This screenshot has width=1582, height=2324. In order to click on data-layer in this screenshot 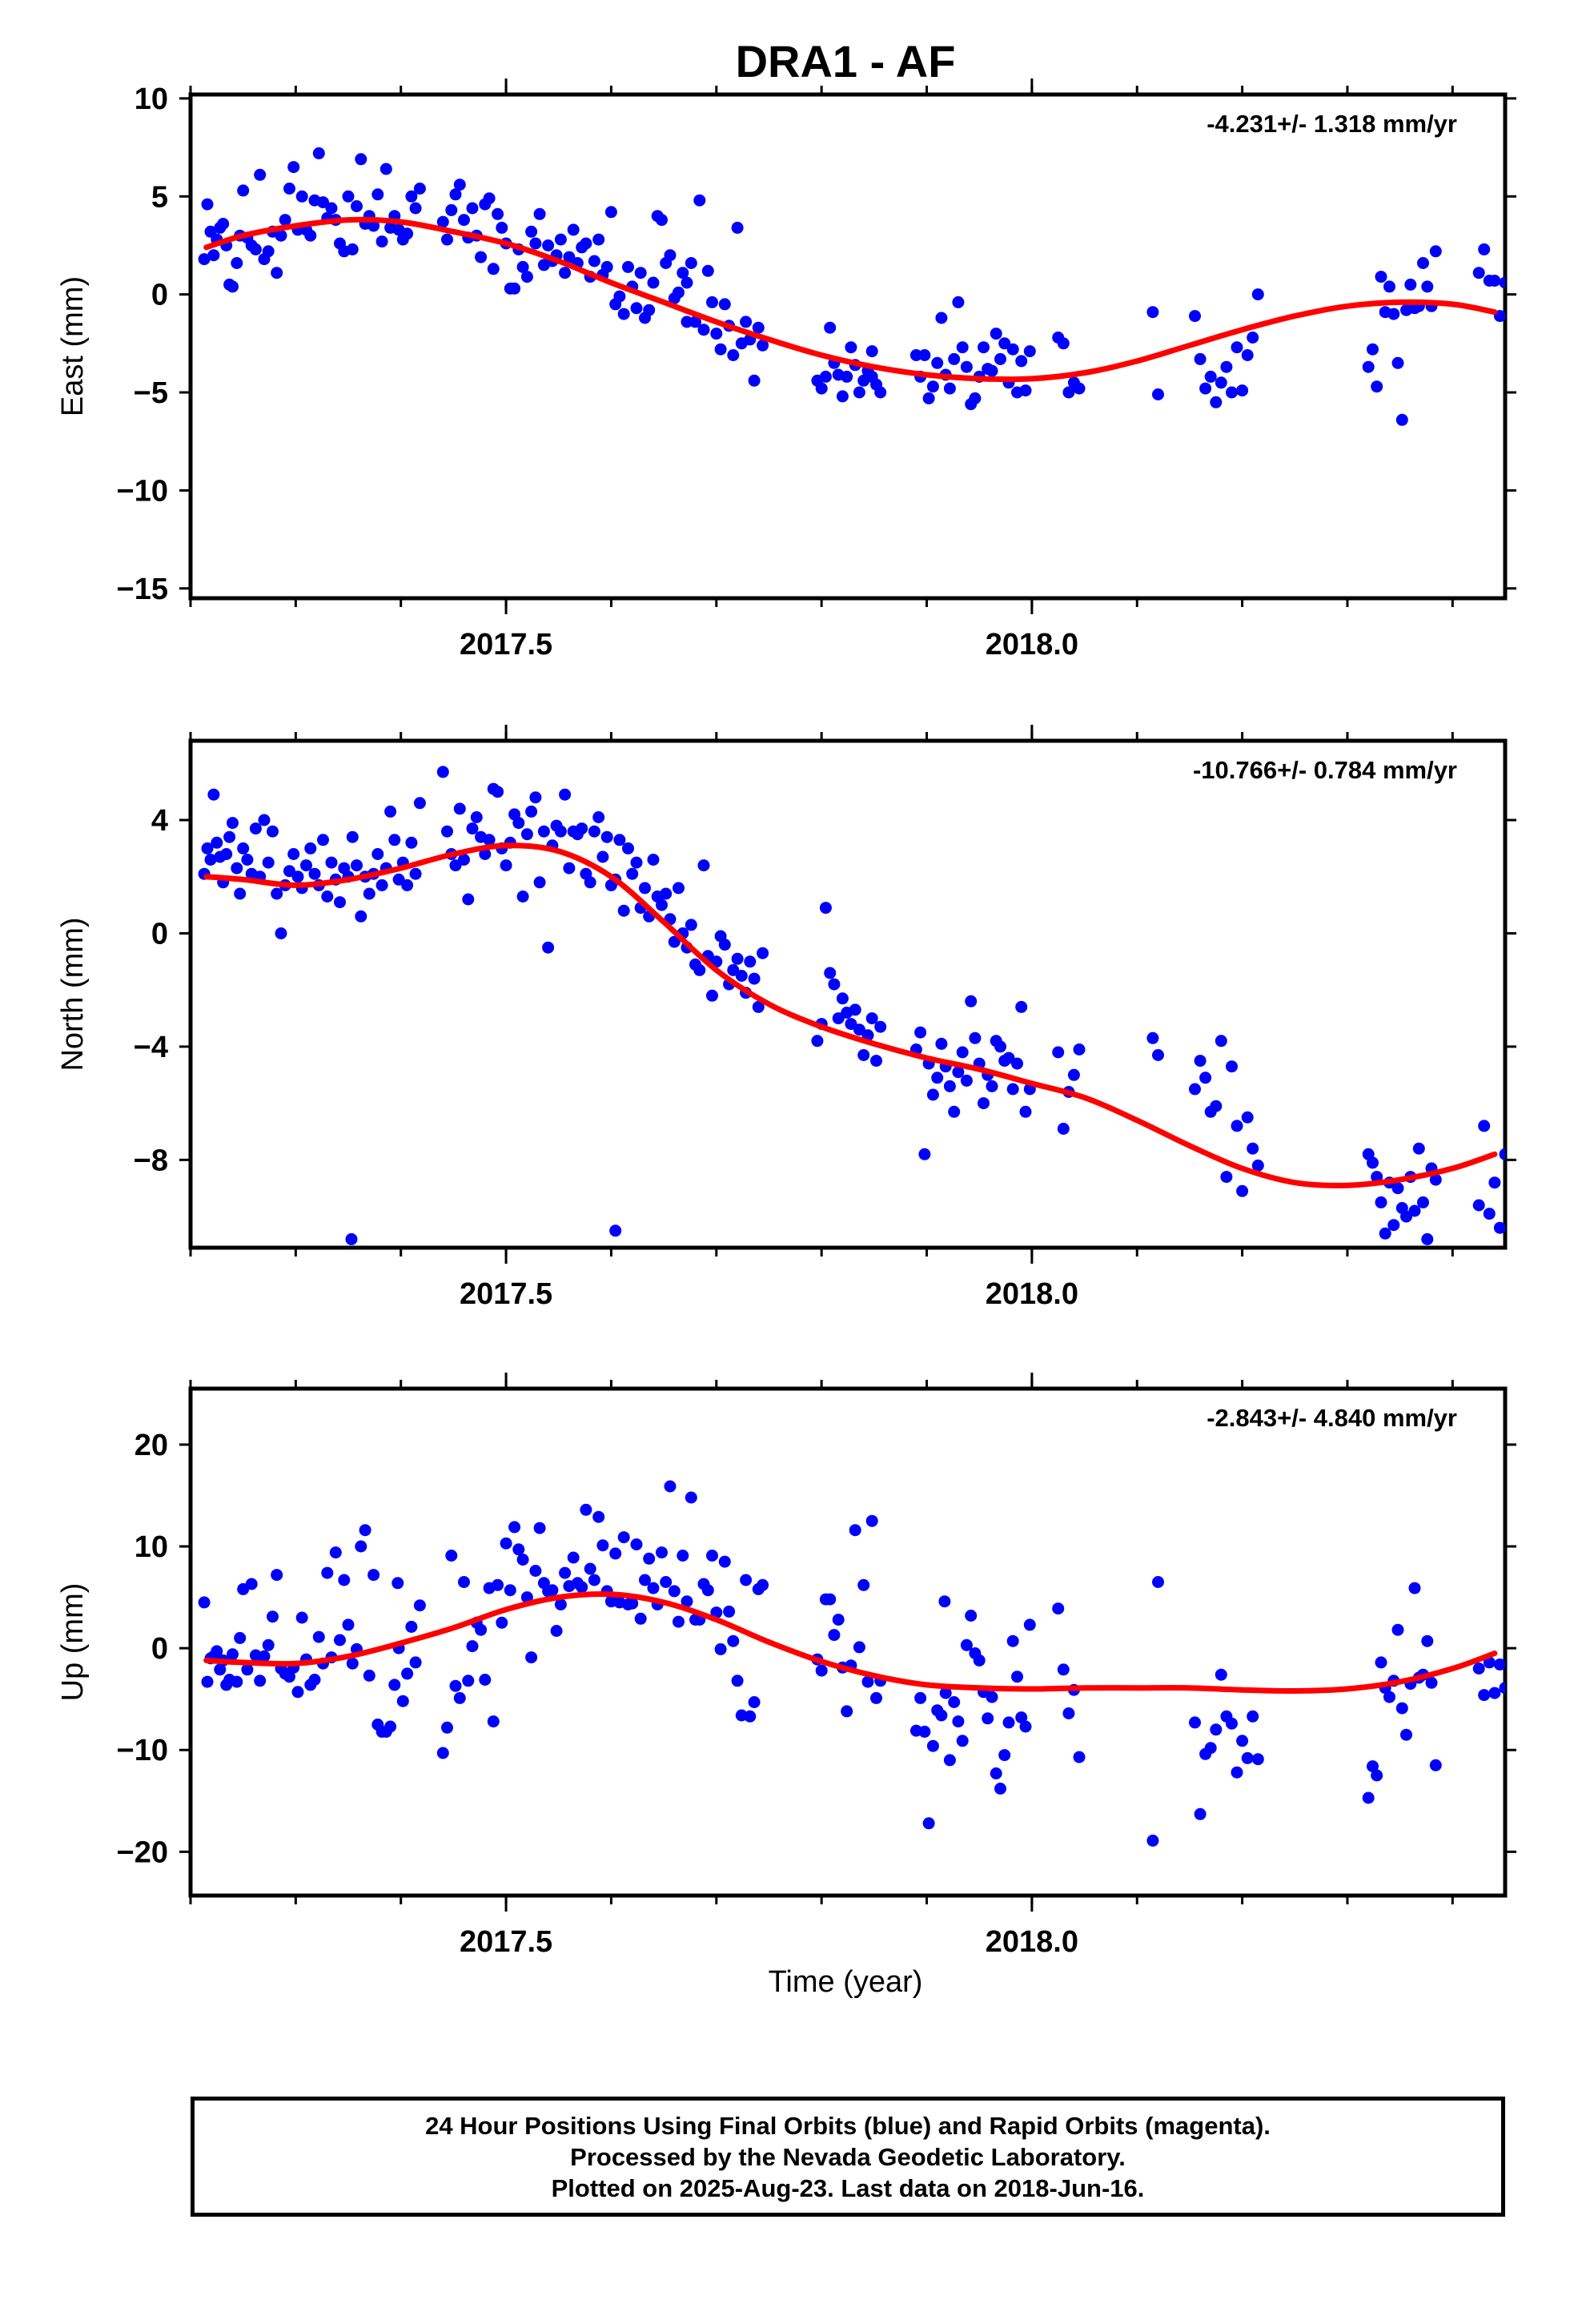, I will do `click(851, 286)`.